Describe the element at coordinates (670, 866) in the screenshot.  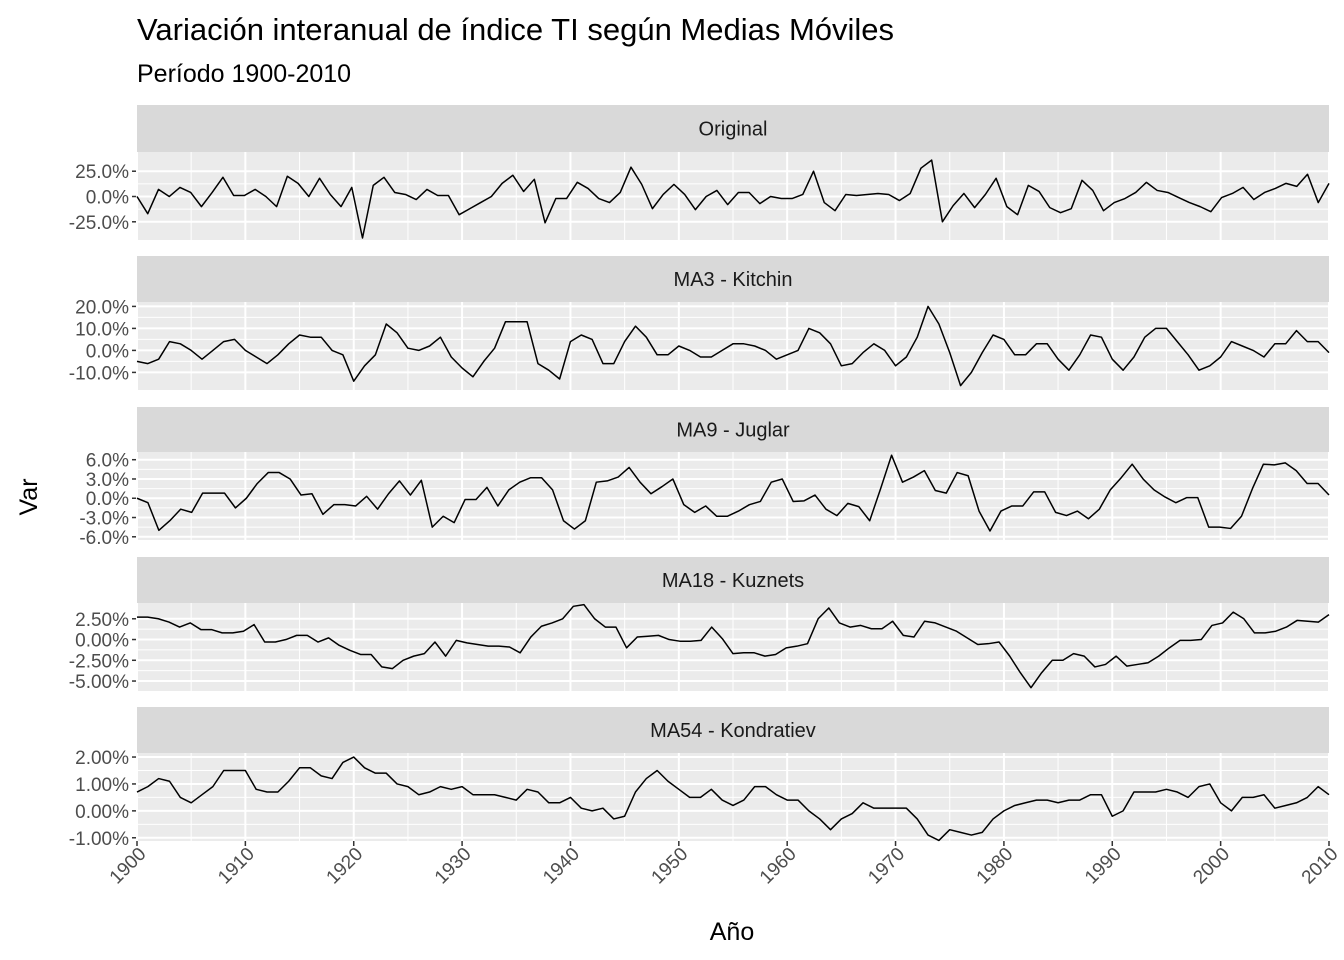
I see `x-tick-label: 1950` at that location.